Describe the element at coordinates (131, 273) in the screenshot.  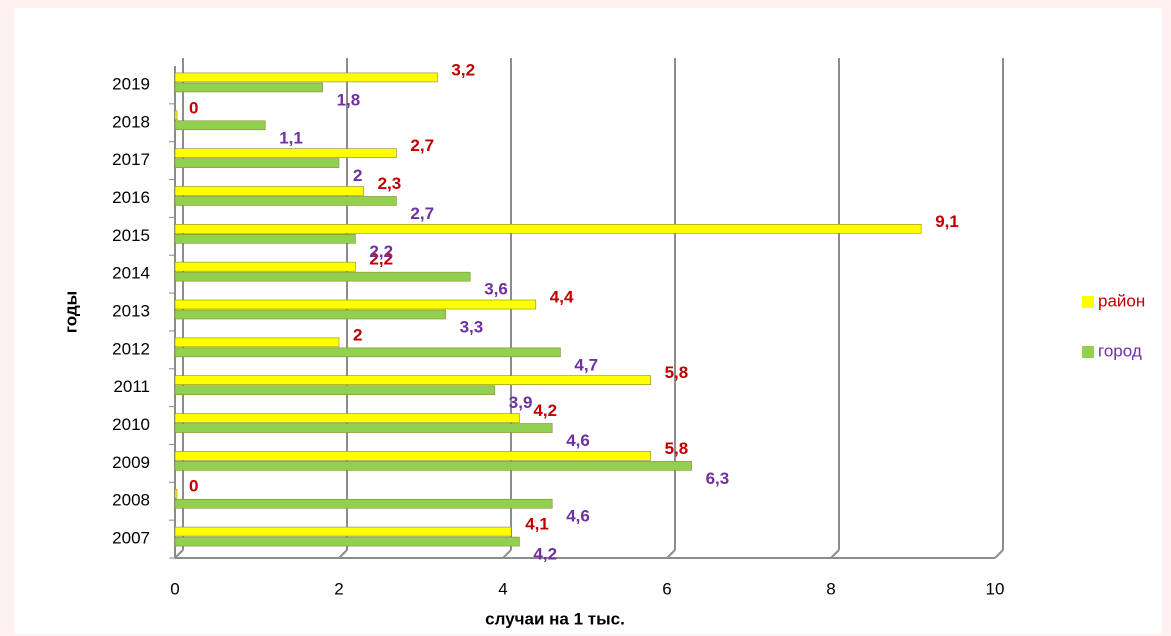
I see `y-tick-label: 2014` at that location.